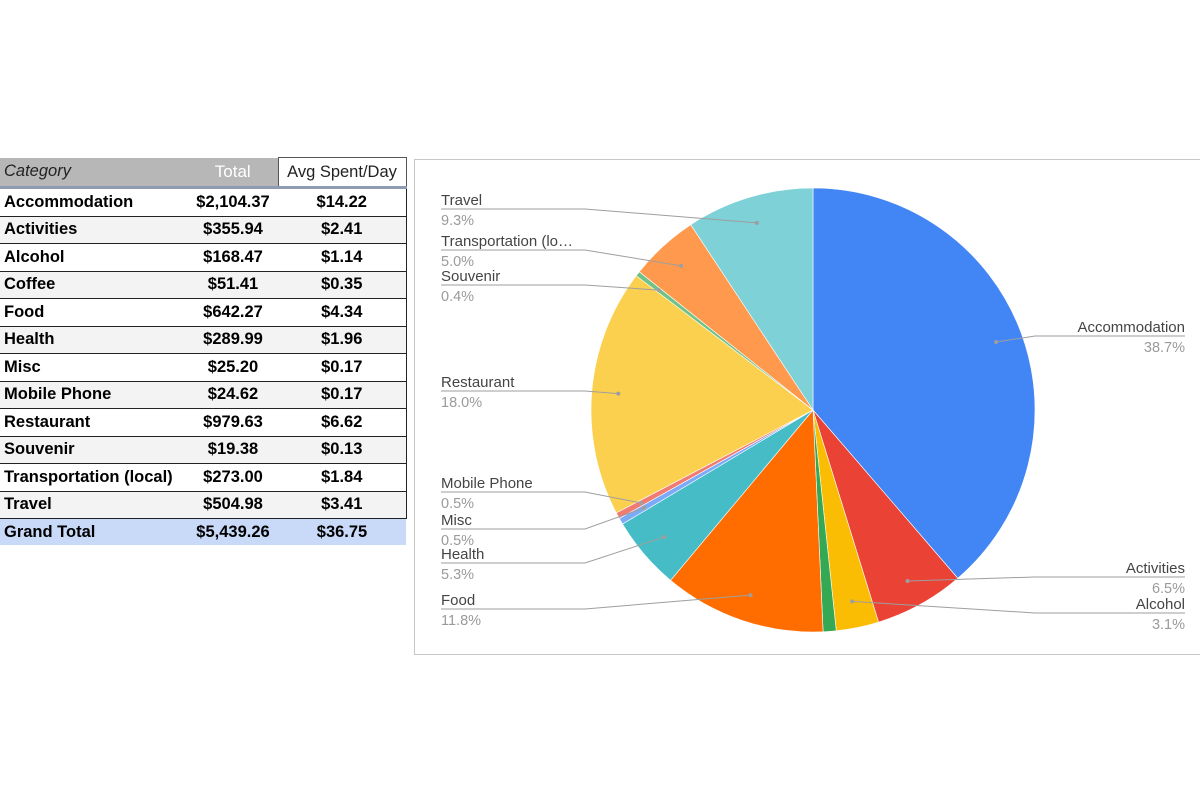 Image resolution: width=1200 pixels, height=800 pixels. What do you see at coordinates (233, 312) in the screenshot?
I see `row-total: $642.27` at bounding box center [233, 312].